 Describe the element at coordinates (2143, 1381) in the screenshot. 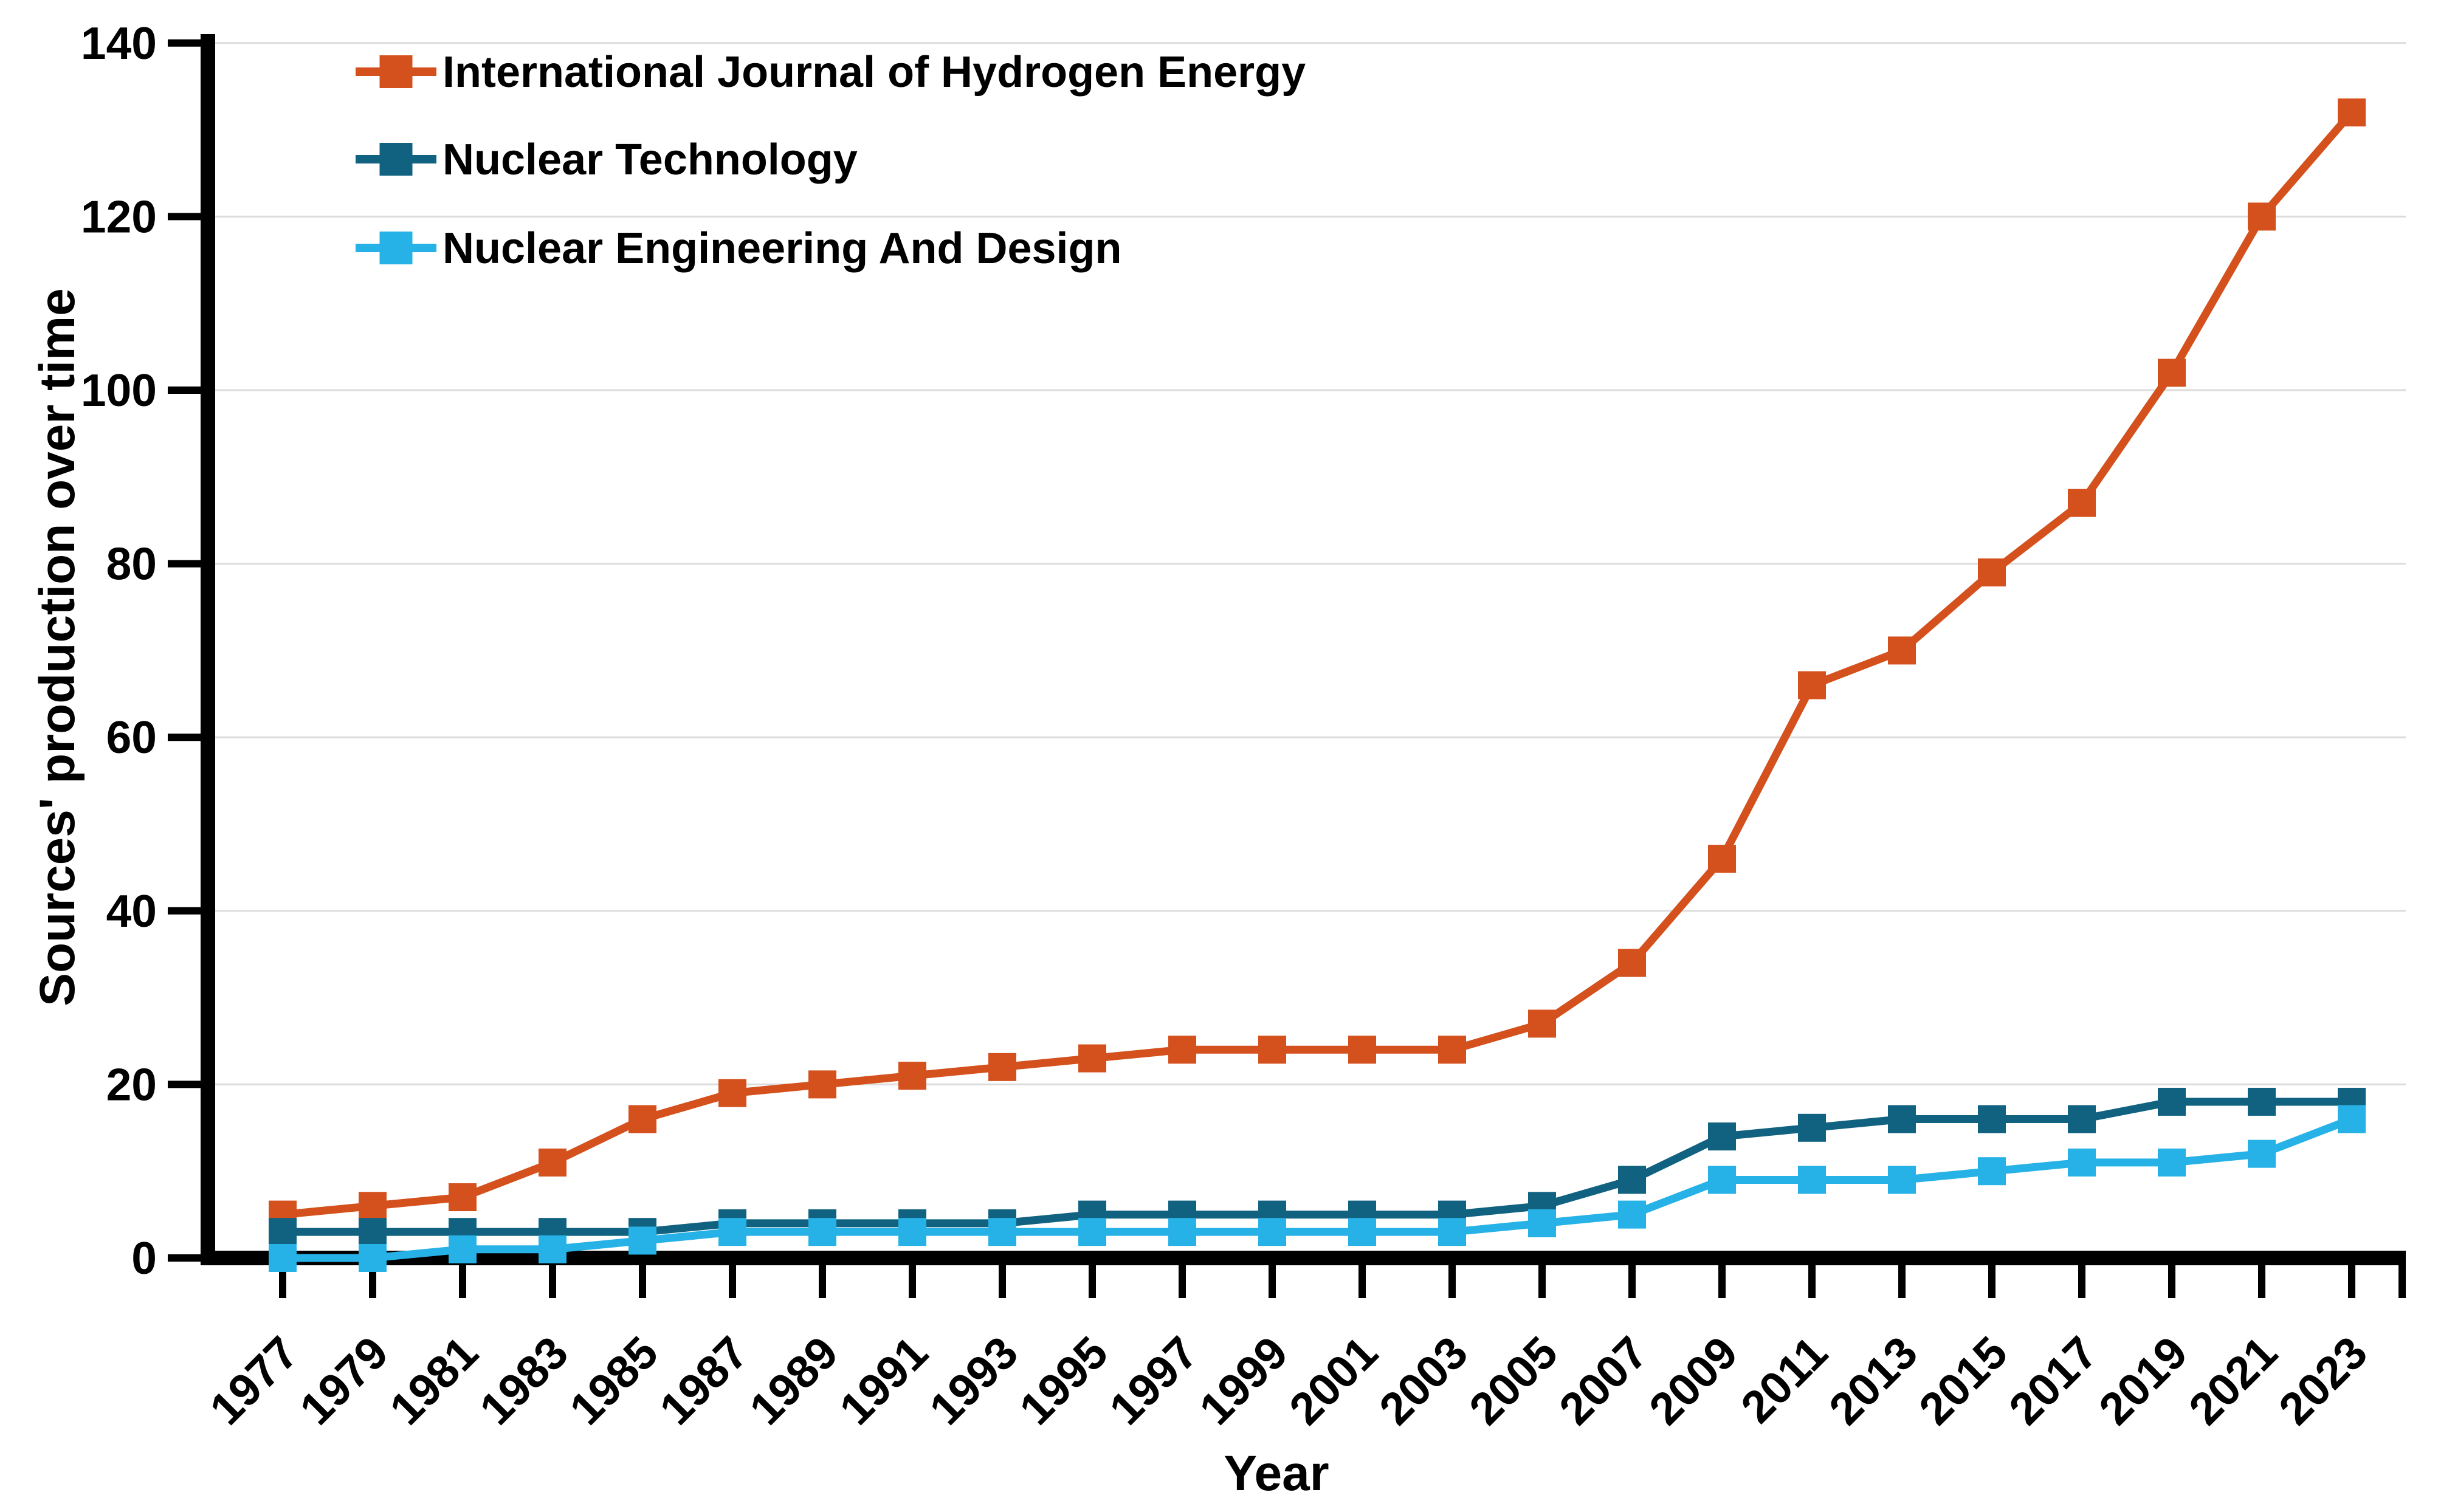

I see `x-tick-label-2019: 2019` at that location.